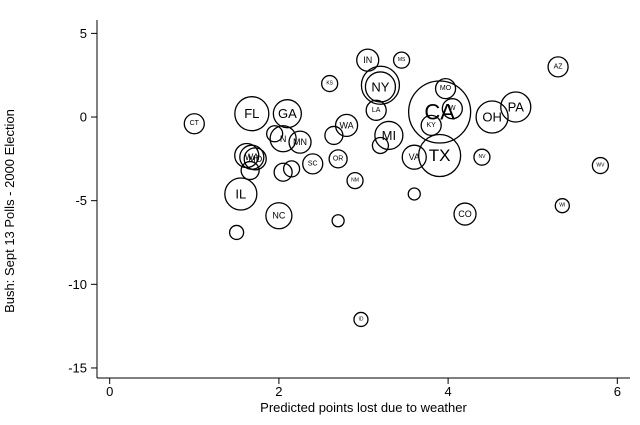  I want to click on bubble-label: VA, so click(414, 157).